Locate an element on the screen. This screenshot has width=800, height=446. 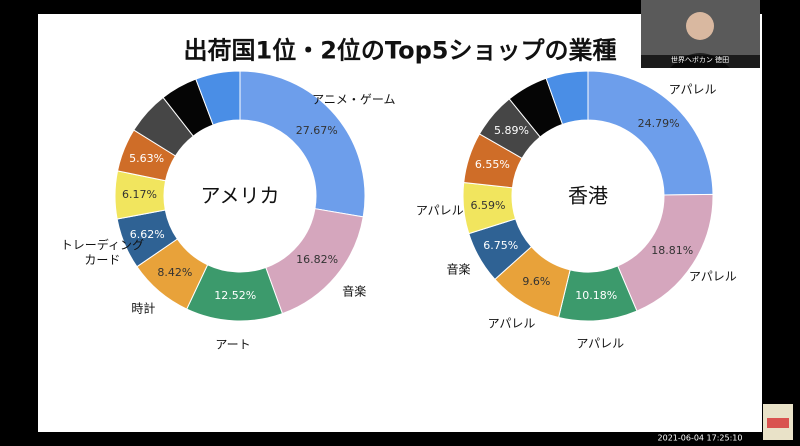
timestamp: 2021-06-04 17:25:10 is located at coordinates (700, 438).